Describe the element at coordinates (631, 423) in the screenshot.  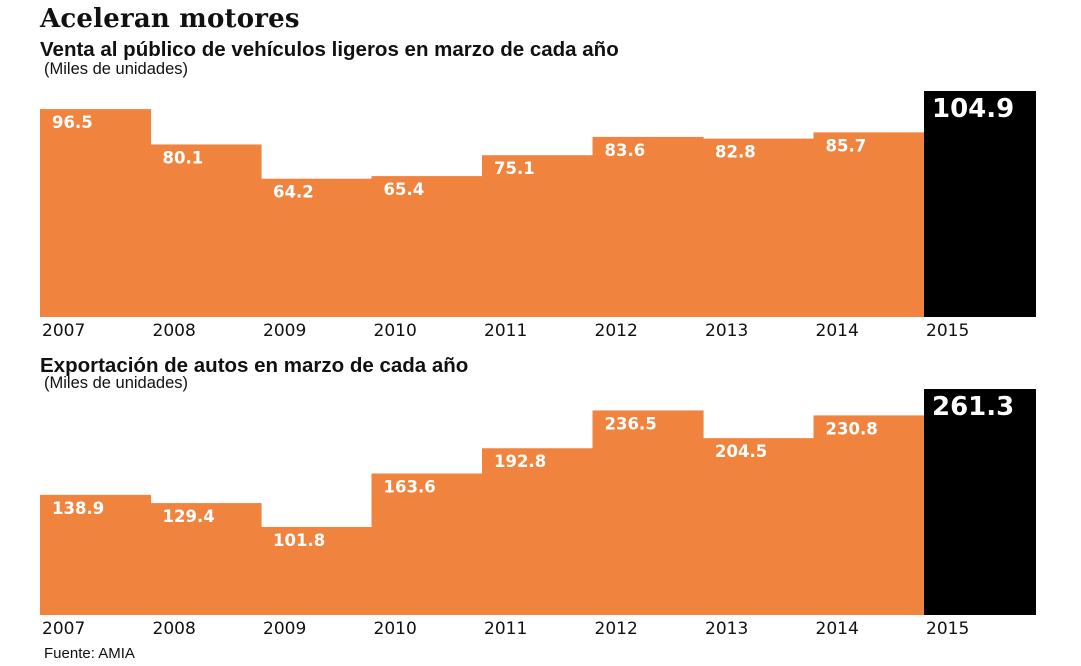
I see `data-label-2012: 236.5` at that location.